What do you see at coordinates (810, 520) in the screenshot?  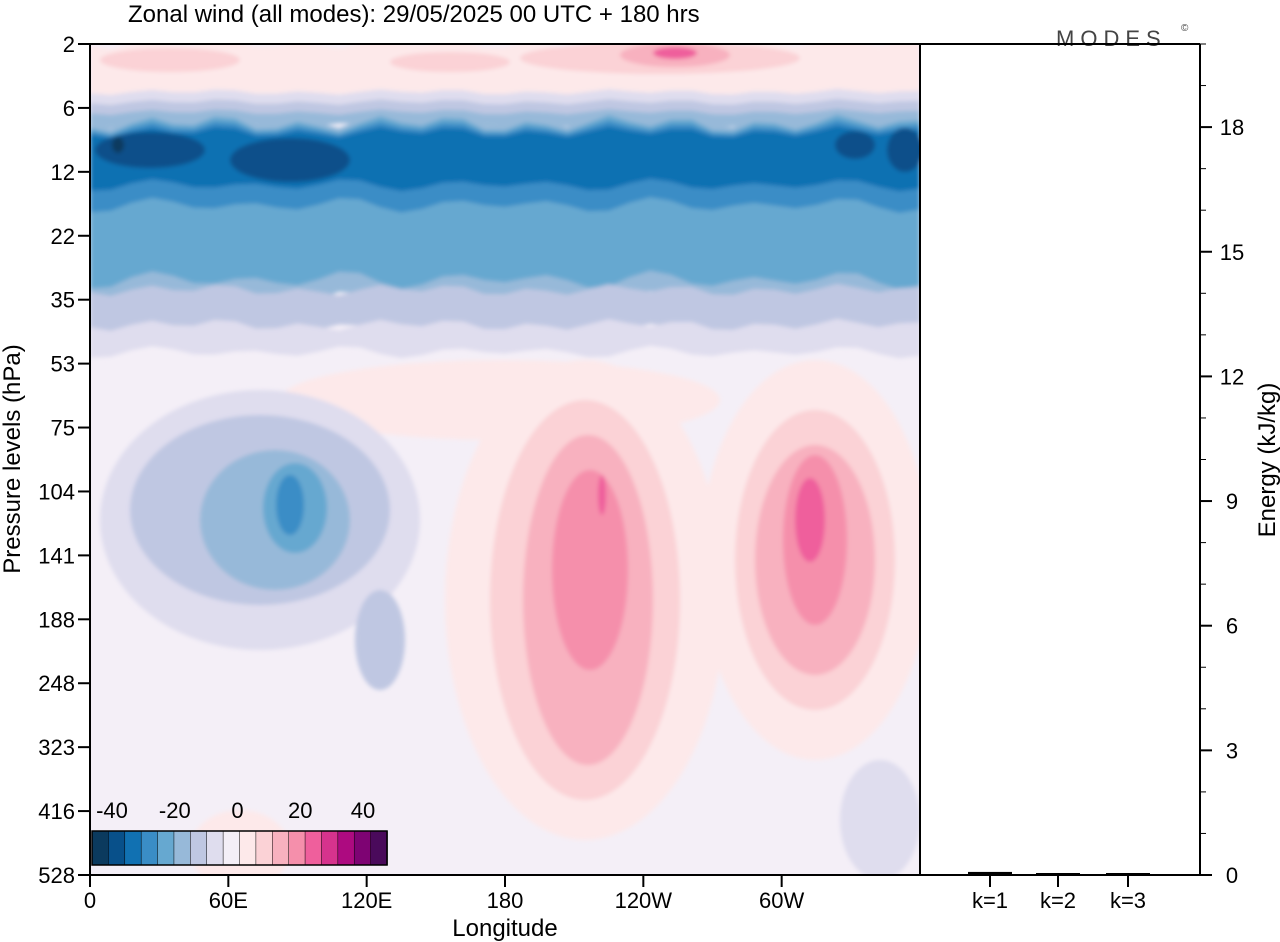 I see `westerly-2-center` at bounding box center [810, 520].